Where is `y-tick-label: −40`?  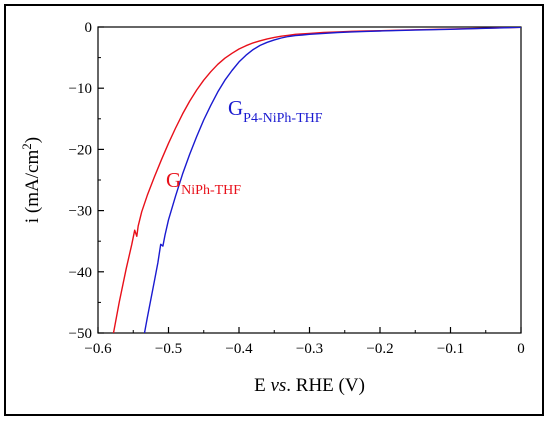 y-tick-label: −40 is located at coordinates (80, 273).